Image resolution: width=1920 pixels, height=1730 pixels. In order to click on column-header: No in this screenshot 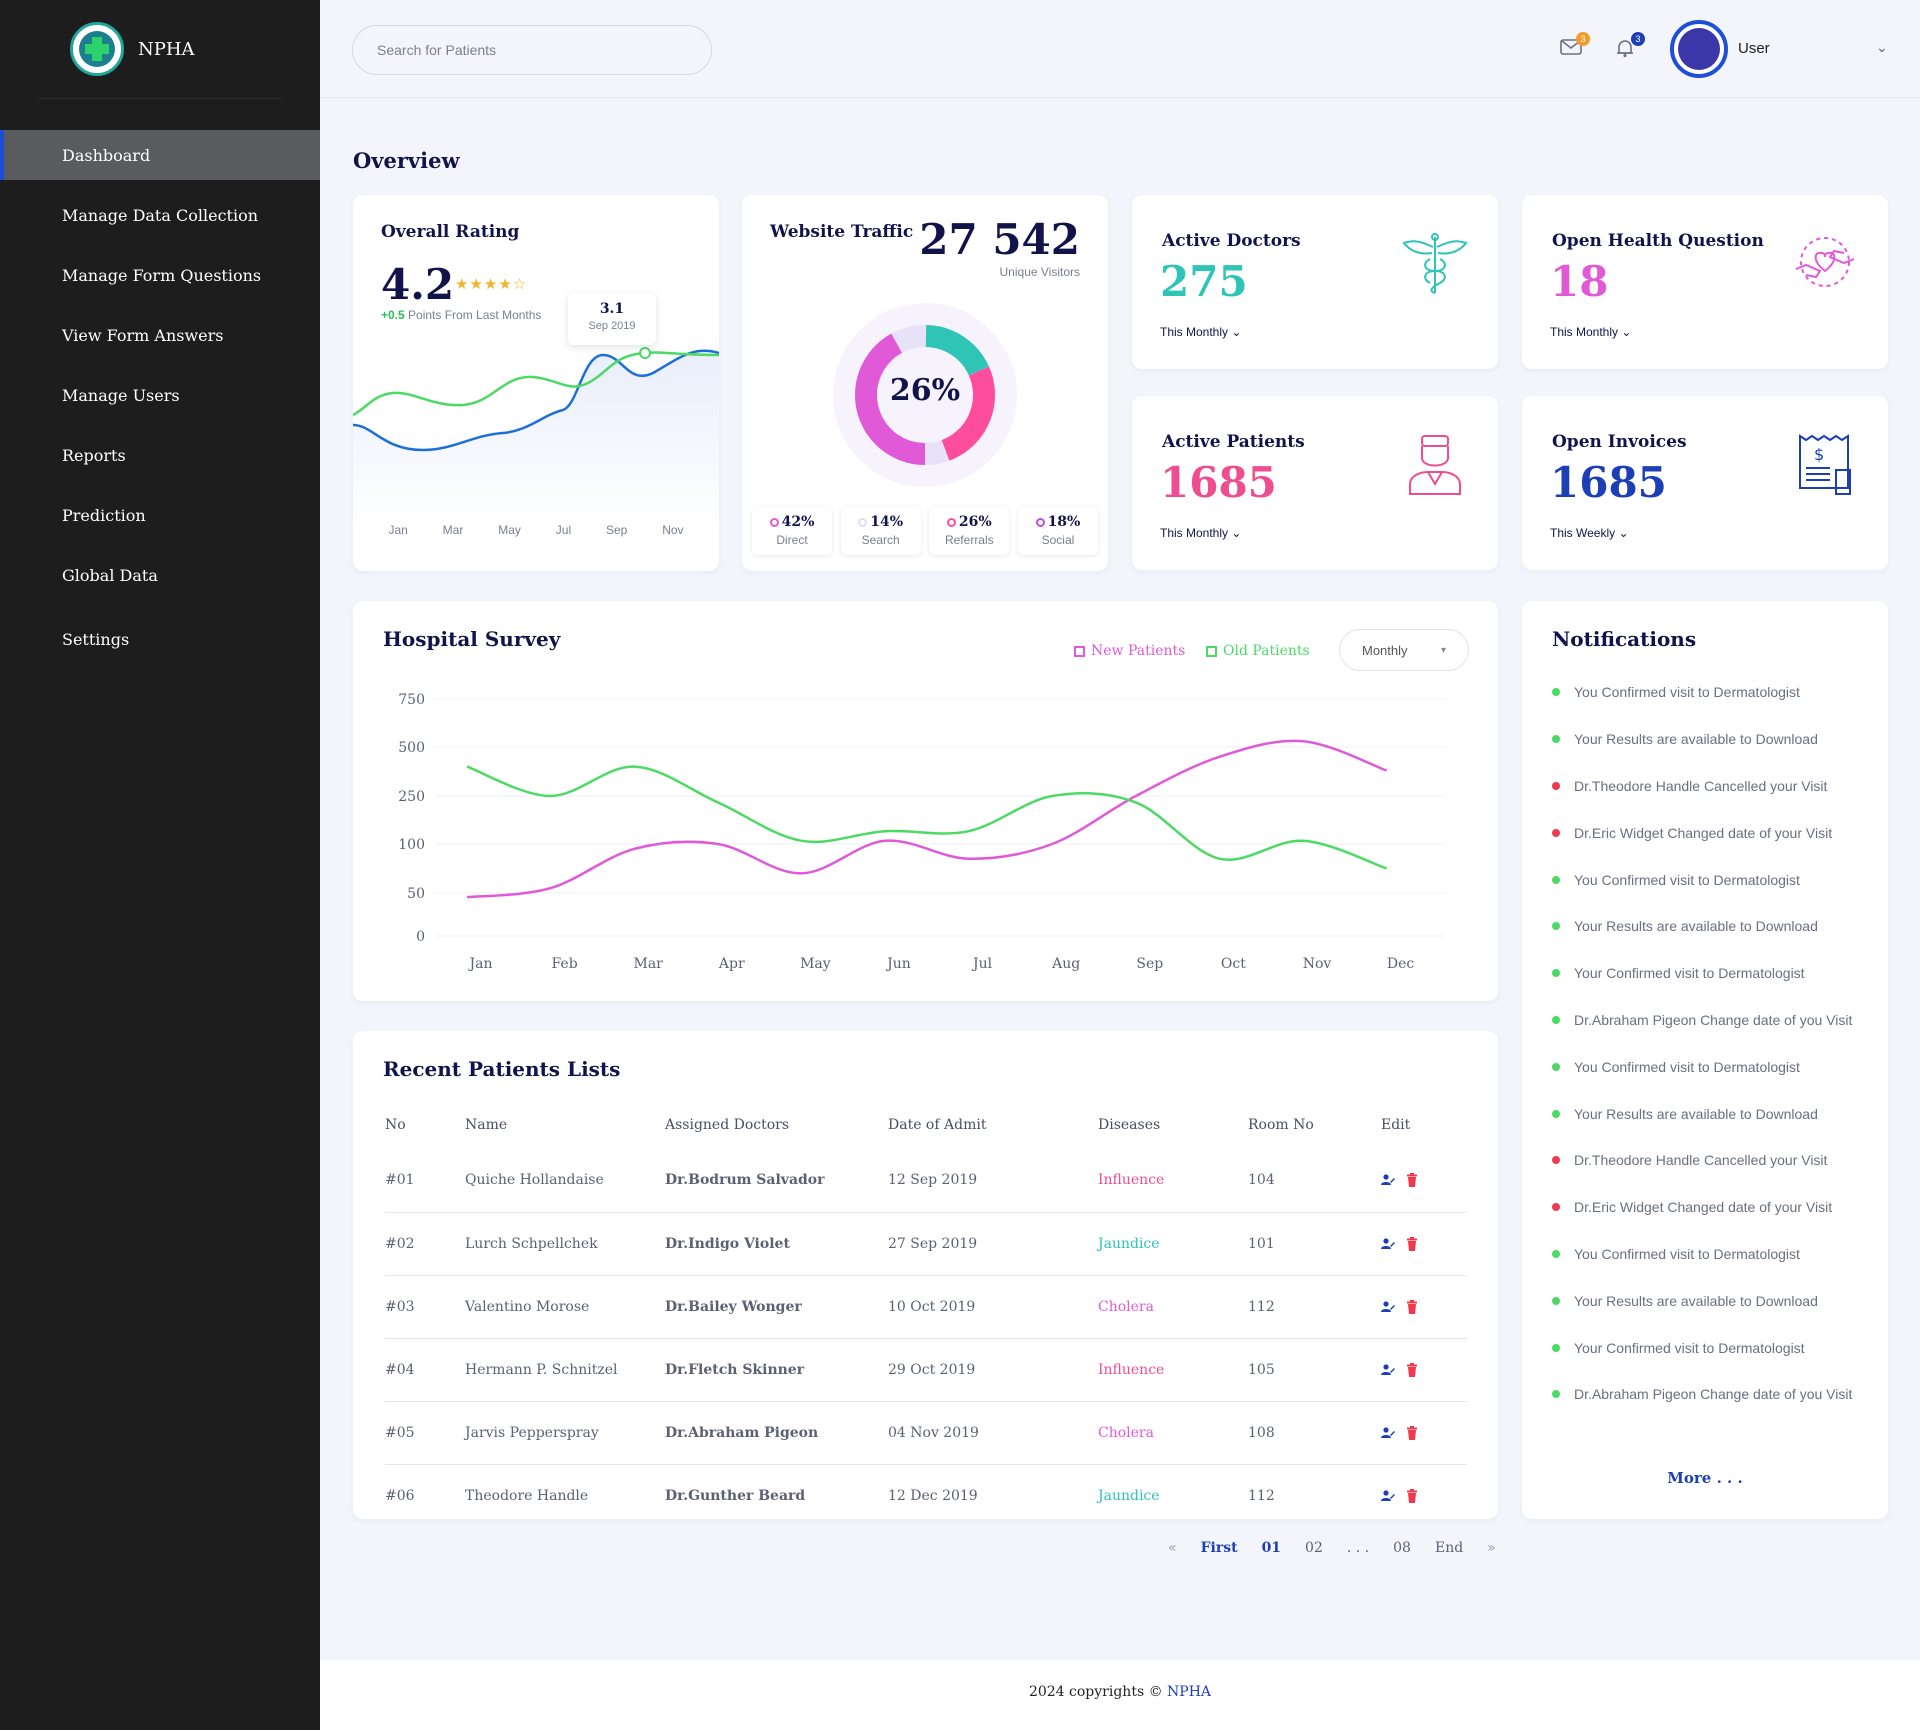, I will do `click(395, 1125)`.